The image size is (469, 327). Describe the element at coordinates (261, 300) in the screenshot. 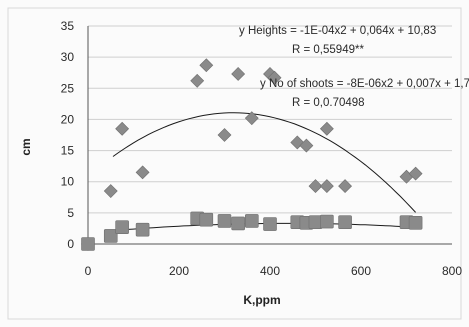

I see `x-axis-title: K,ppm` at that location.